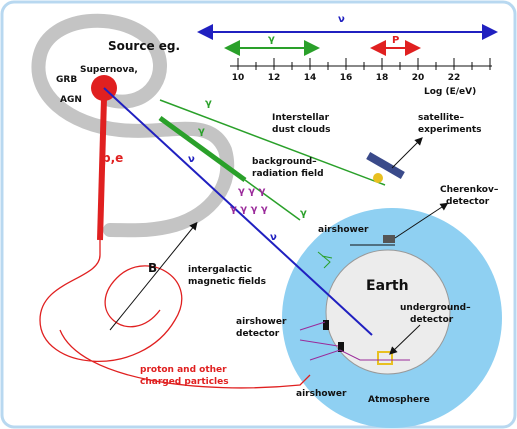 The width and height of the screenshot is (517, 429). What do you see at coordinates (387, 286) in the screenshot?
I see `label: Earth` at bounding box center [387, 286].